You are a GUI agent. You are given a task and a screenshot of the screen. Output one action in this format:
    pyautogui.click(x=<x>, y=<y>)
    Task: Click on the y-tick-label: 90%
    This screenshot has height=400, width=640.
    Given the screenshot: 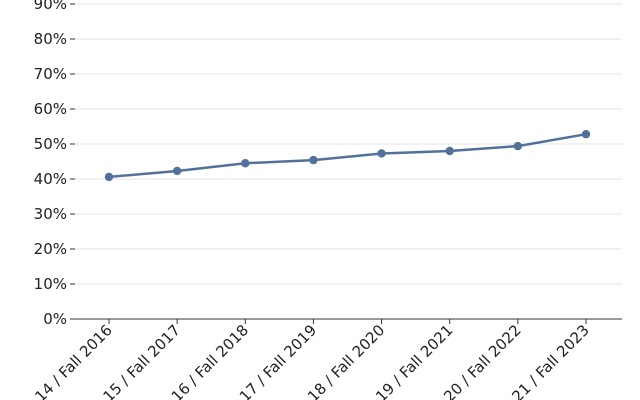 What is the action you would take?
    pyautogui.click(x=50, y=6)
    